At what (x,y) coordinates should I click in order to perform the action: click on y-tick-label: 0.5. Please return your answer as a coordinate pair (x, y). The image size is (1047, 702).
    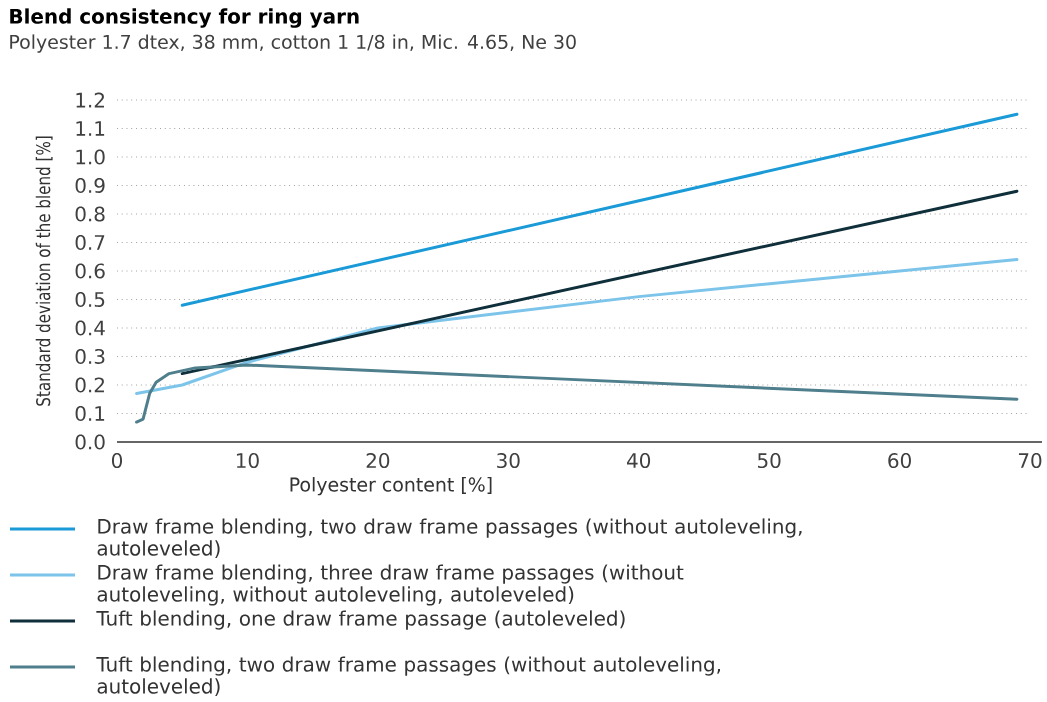
    Looking at the image, I should click on (90, 299).